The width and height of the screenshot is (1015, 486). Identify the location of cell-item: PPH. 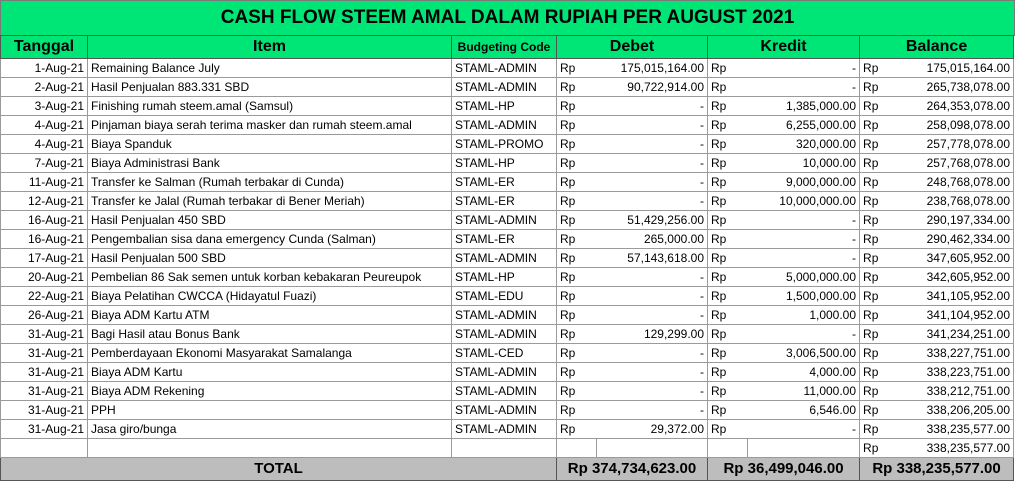
(269, 410).